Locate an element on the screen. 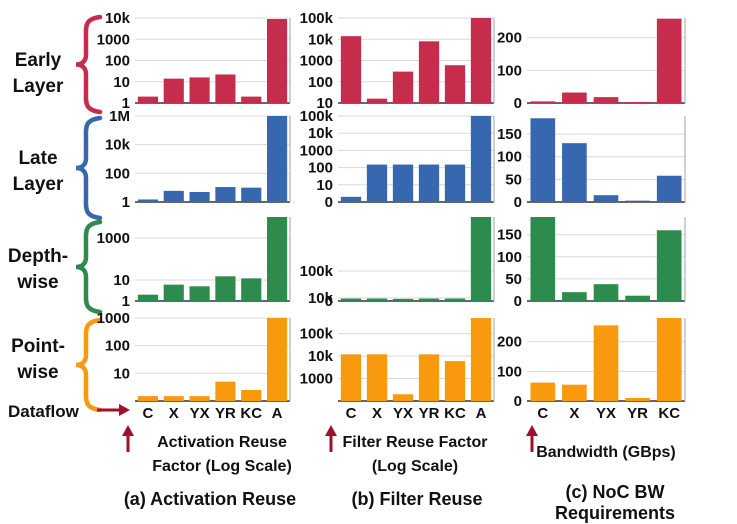  row-braces is located at coordinates (89, 213).